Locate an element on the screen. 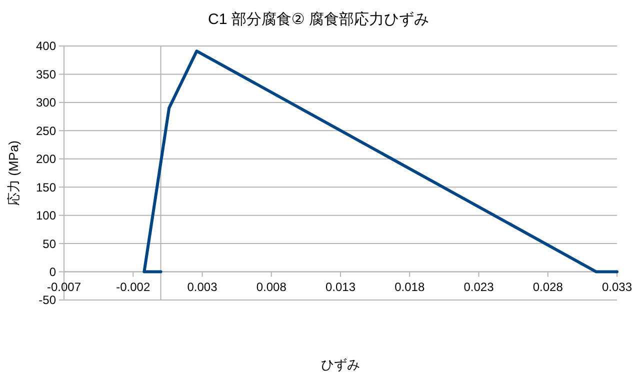  y-tick-label: 350 is located at coordinates (46, 74).